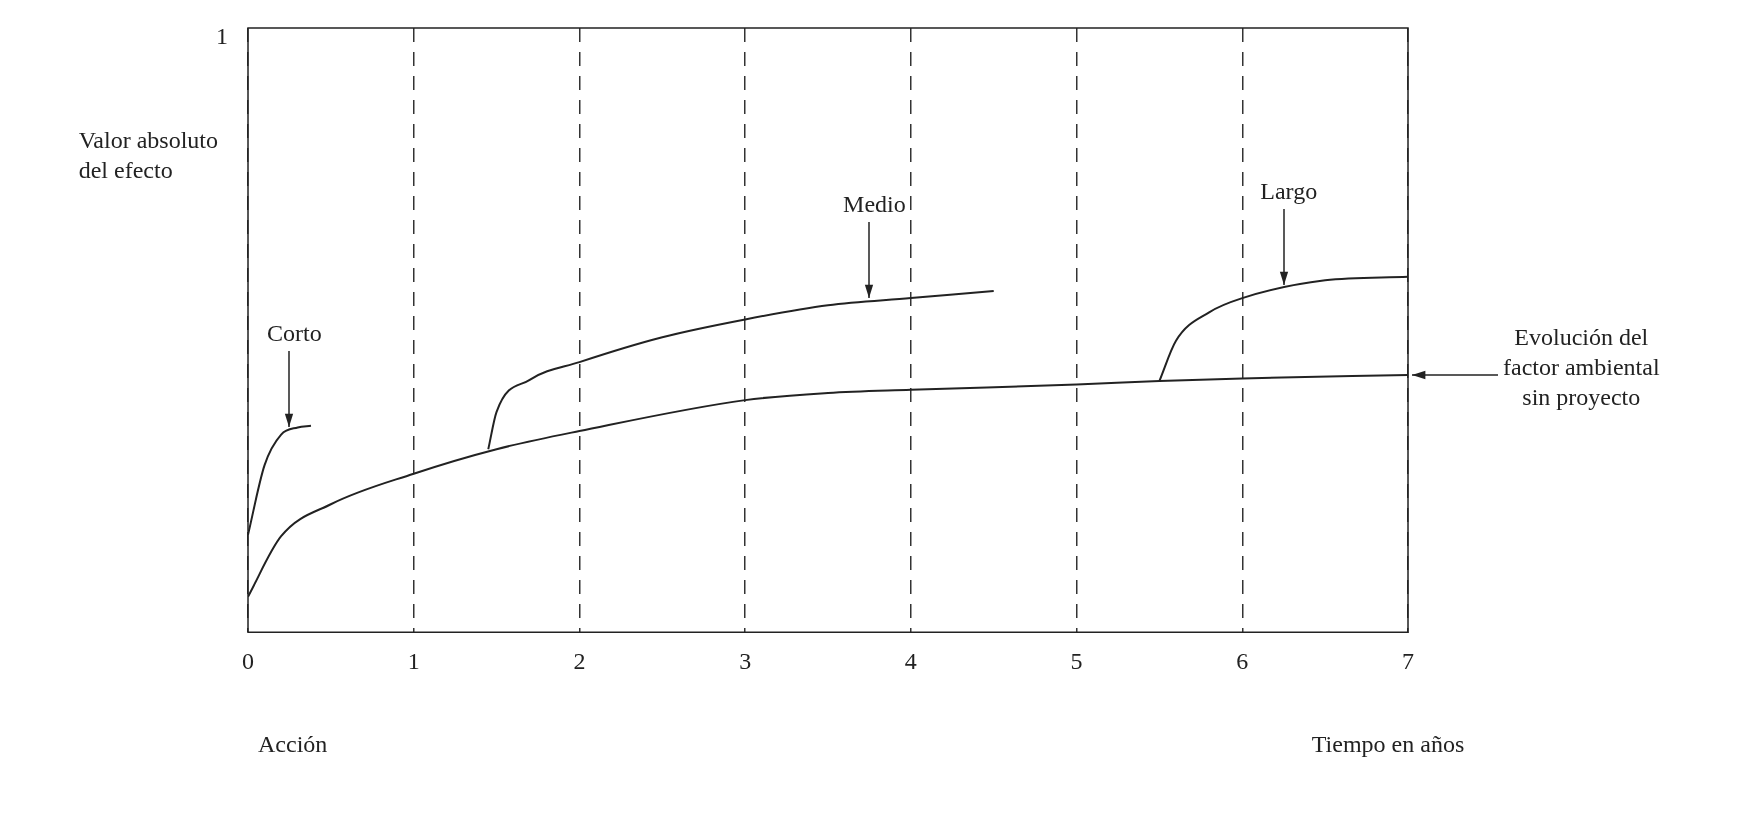 This screenshot has width=1750, height=835. I want to click on text: Medio, so click(874, 203).